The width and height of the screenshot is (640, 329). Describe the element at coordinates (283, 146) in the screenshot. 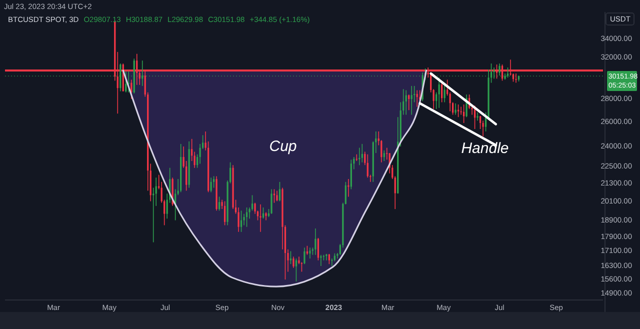

I see `annotation: Cup` at that location.